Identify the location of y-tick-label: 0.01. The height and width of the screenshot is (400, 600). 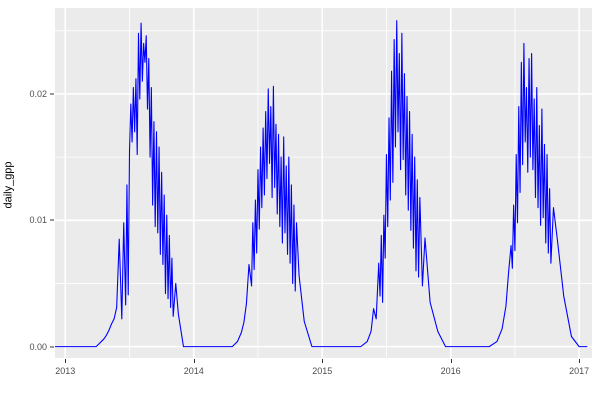
(38, 220).